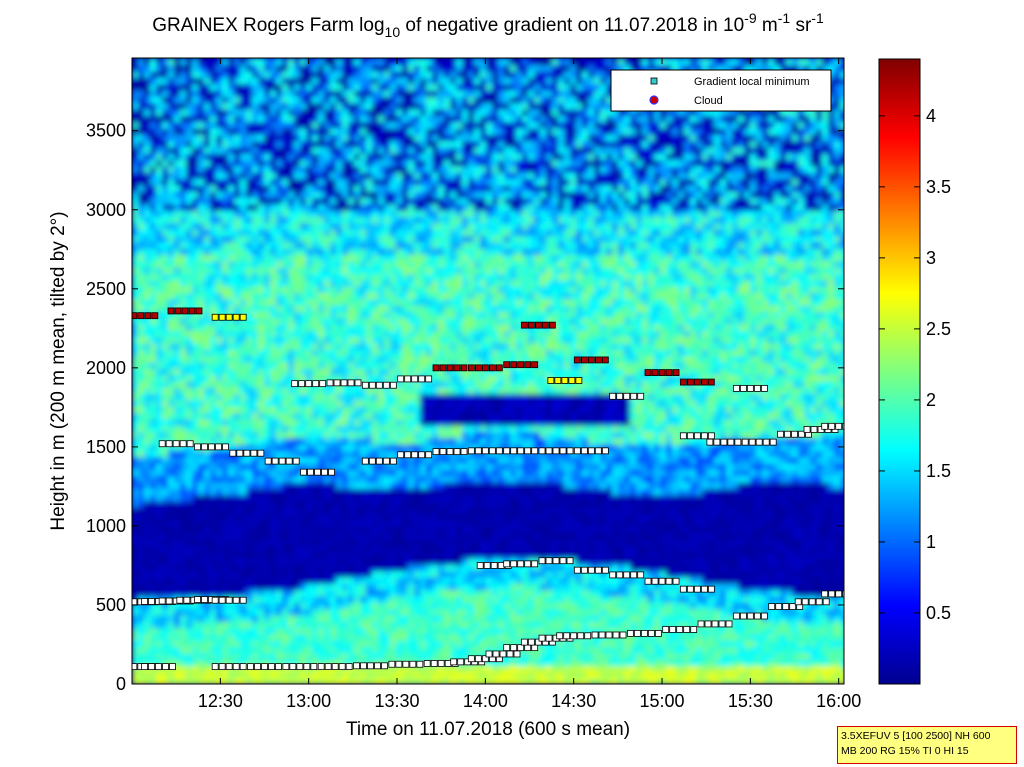 This screenshot has width=1024, height=767. Describe the element at coordinates (931, 542) in the screenshot. I see `colorbar-tick-label: 1` at that location.